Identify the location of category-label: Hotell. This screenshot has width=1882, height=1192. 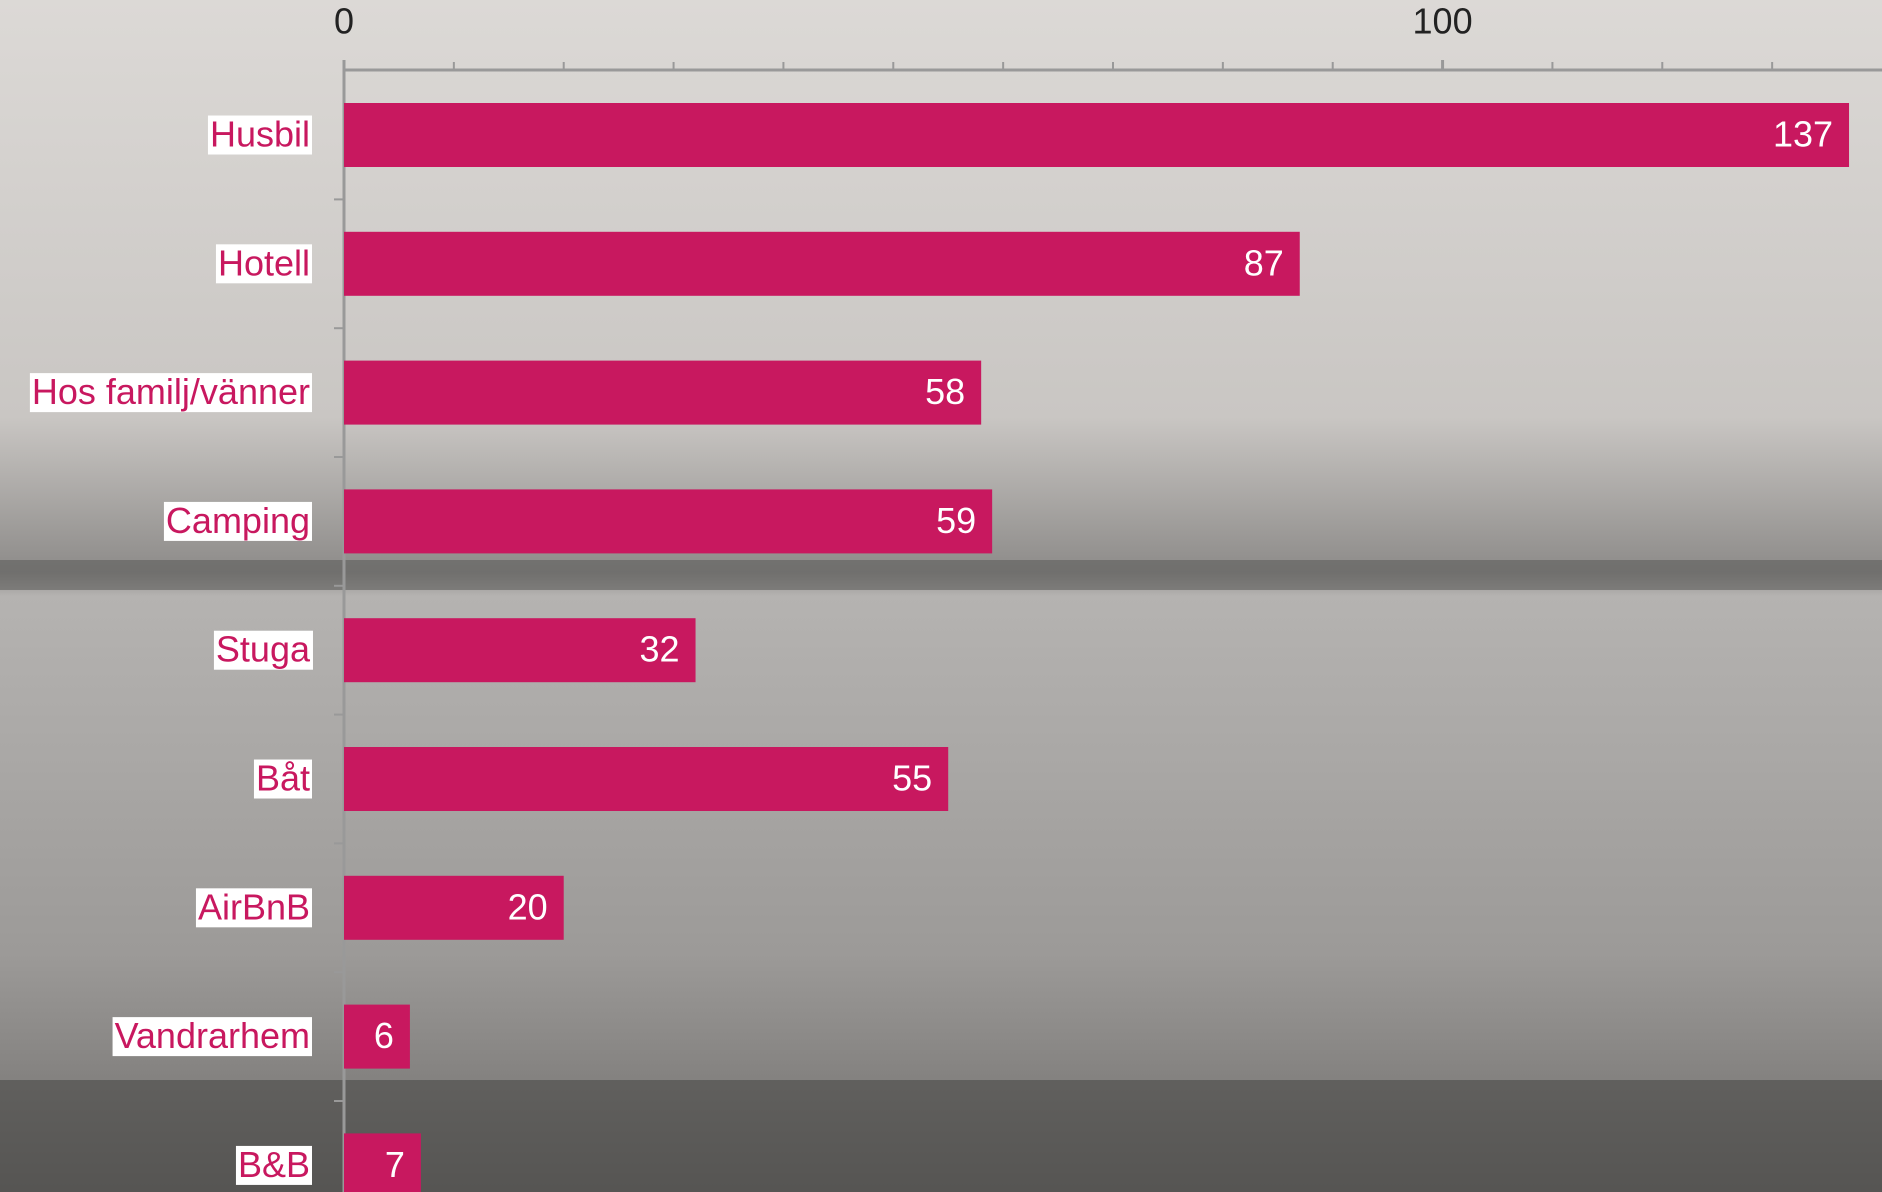
(264, 262).